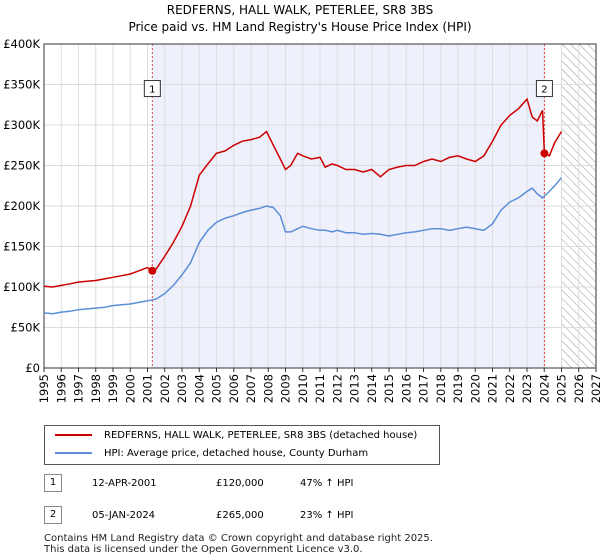 The width and height of the screenshot is (600, 560). Describe the element at coordinates (286, 388) in the screenshot. I see `x-tick-label: 2009` at that location.